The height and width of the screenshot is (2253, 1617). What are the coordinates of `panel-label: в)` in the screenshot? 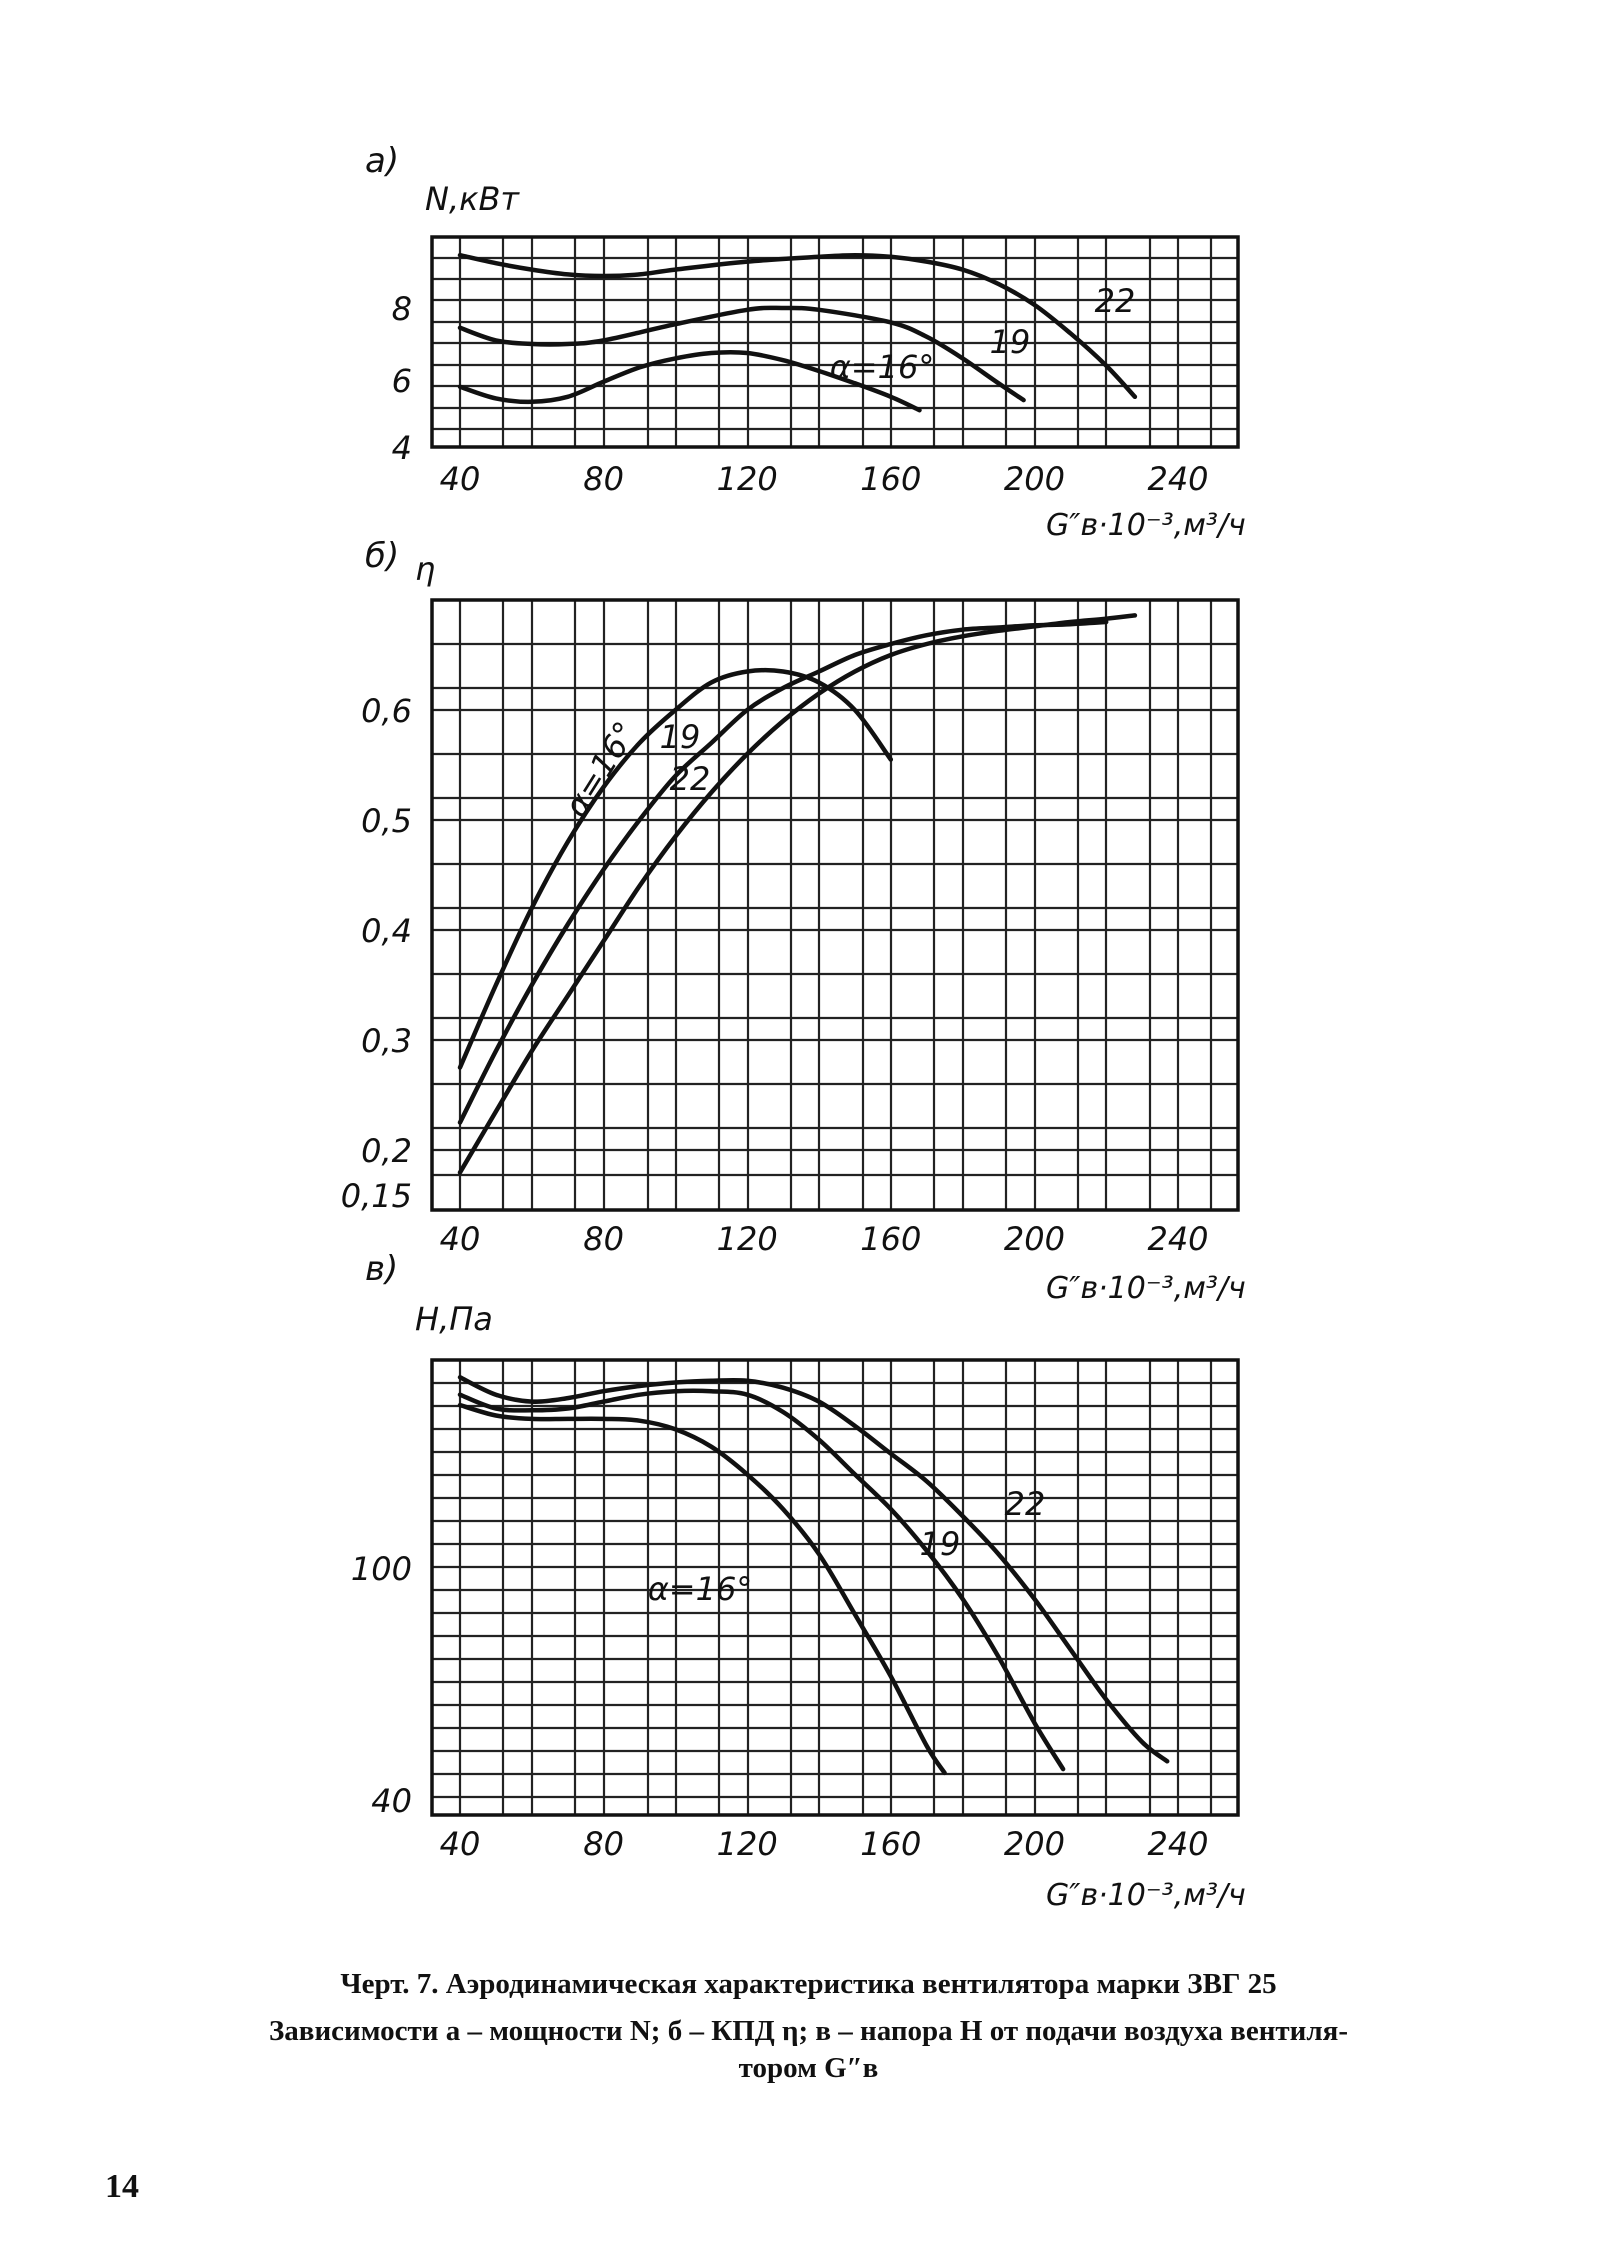 It's located at (381, 1269).